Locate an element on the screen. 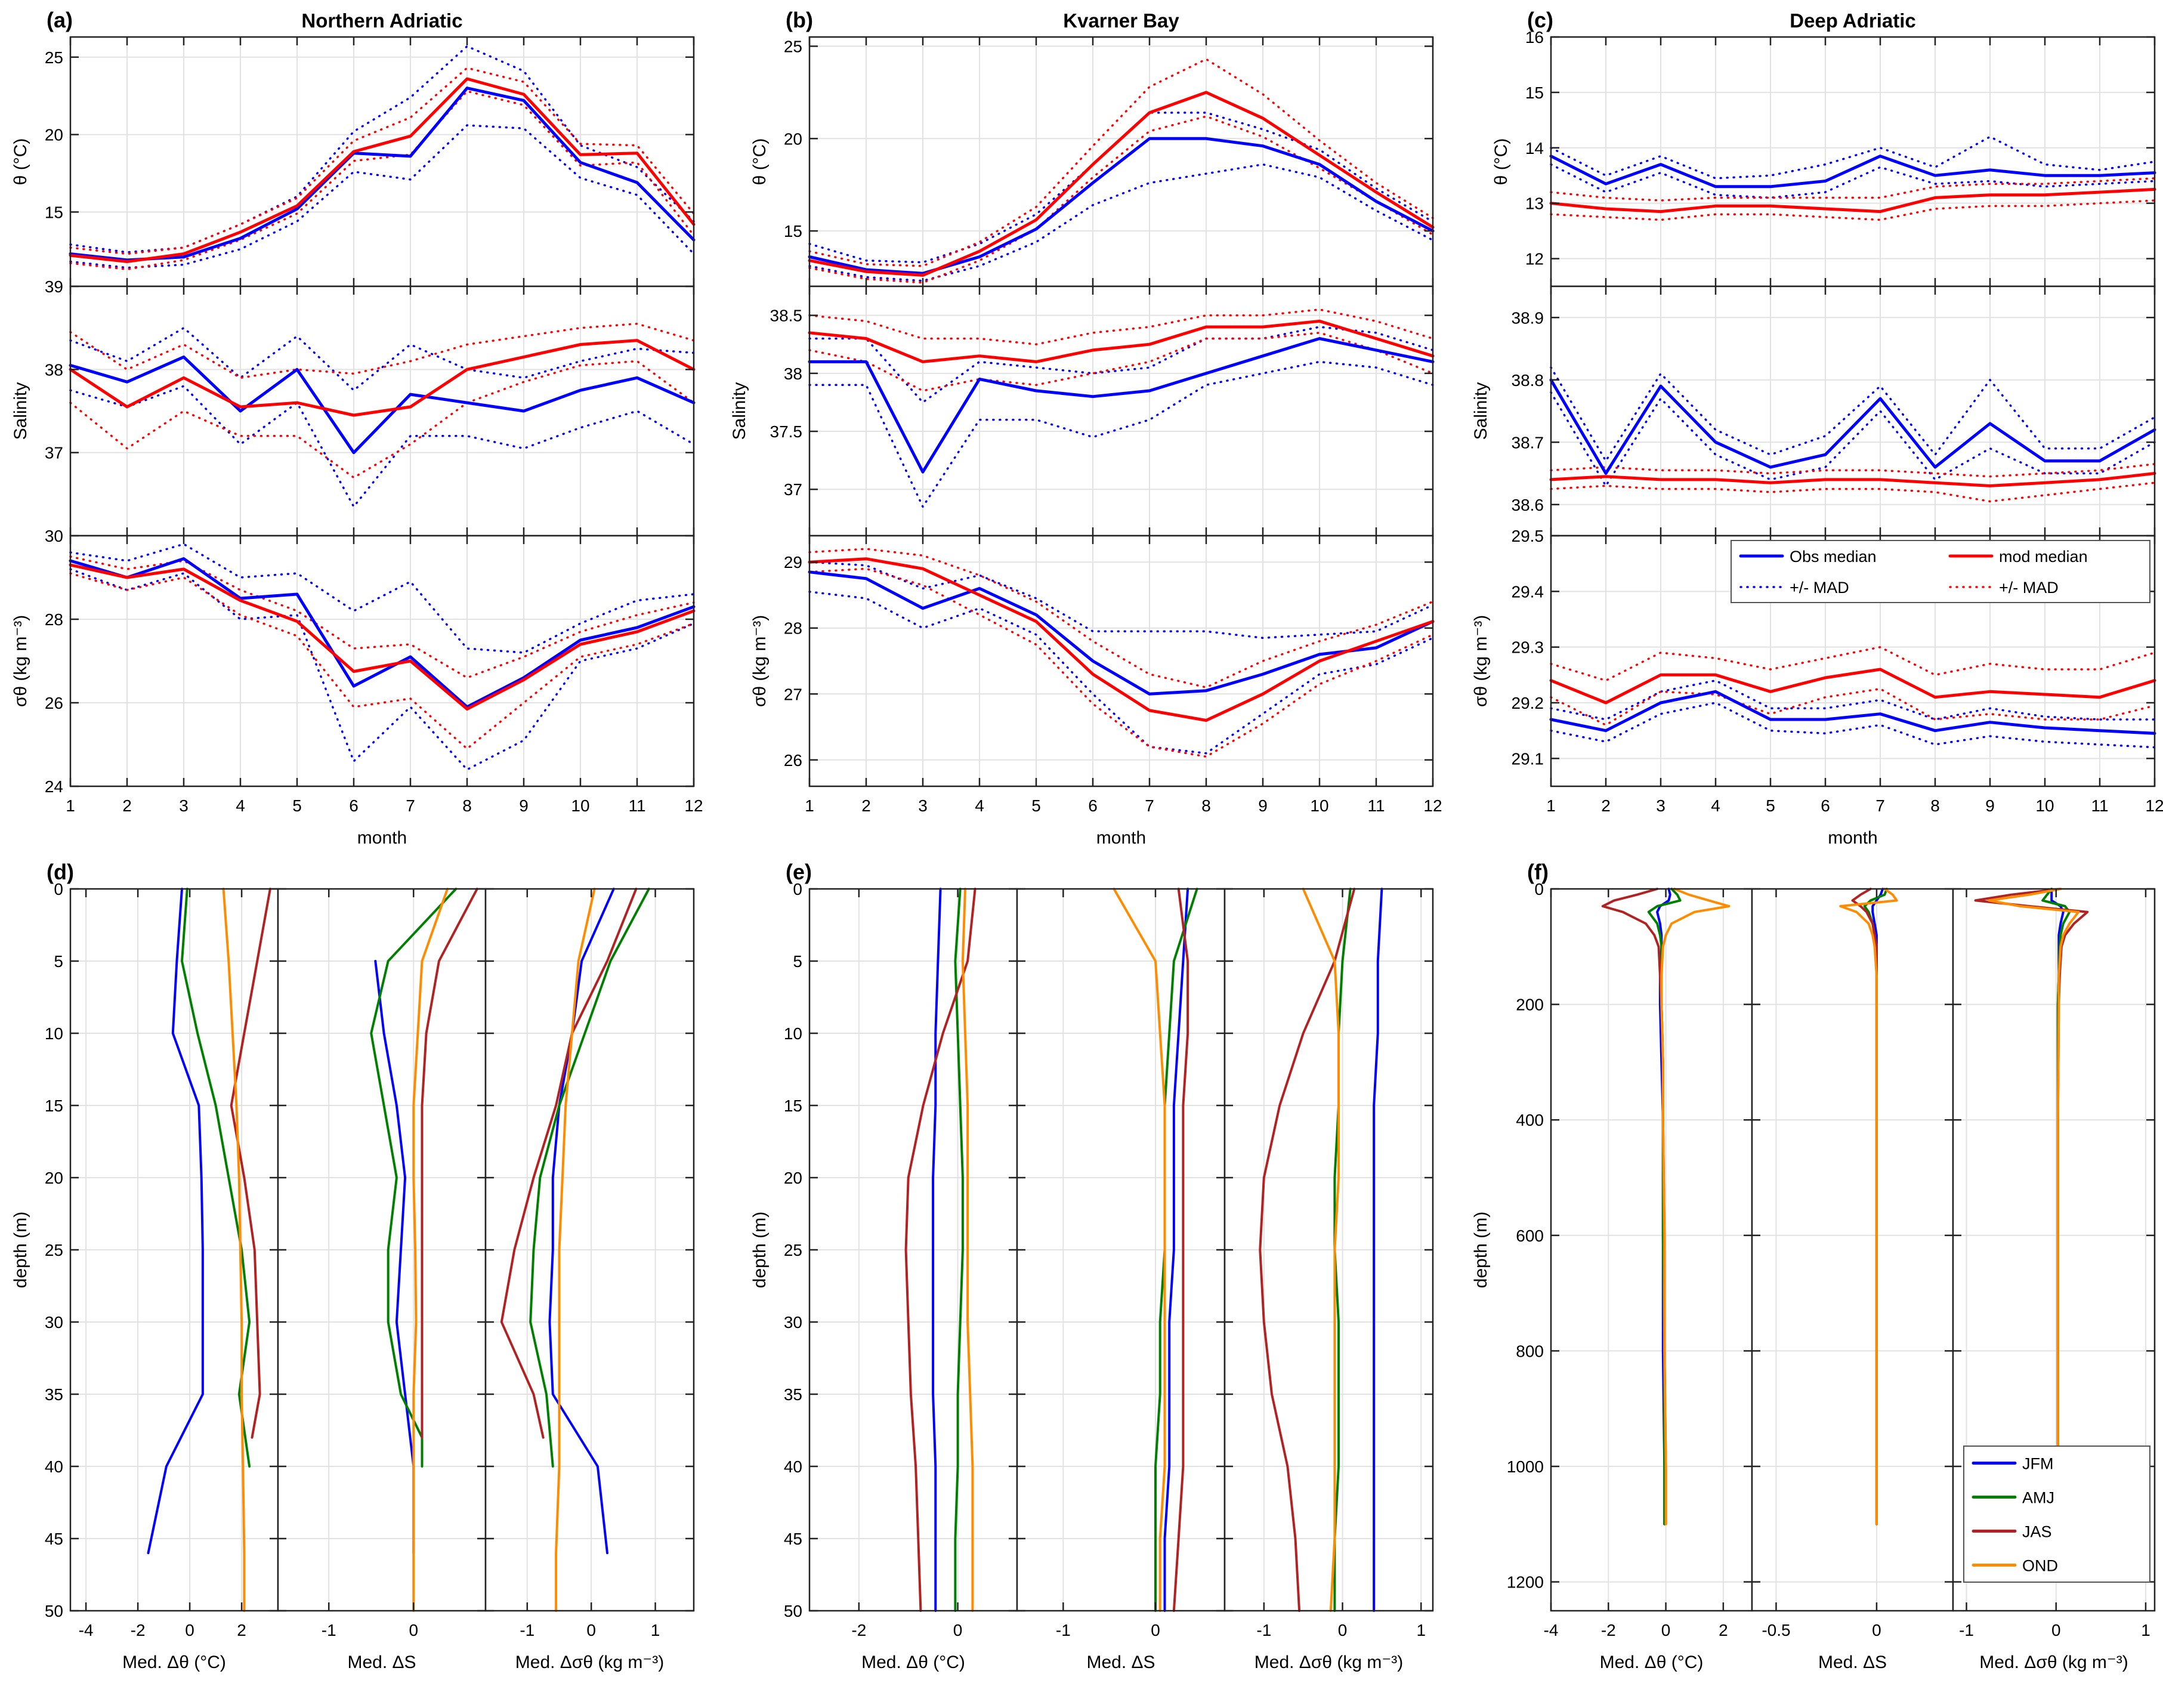  axes-f-dsal: -0.5 0 Med. ΔS is located at coordinates (1853, 1280).